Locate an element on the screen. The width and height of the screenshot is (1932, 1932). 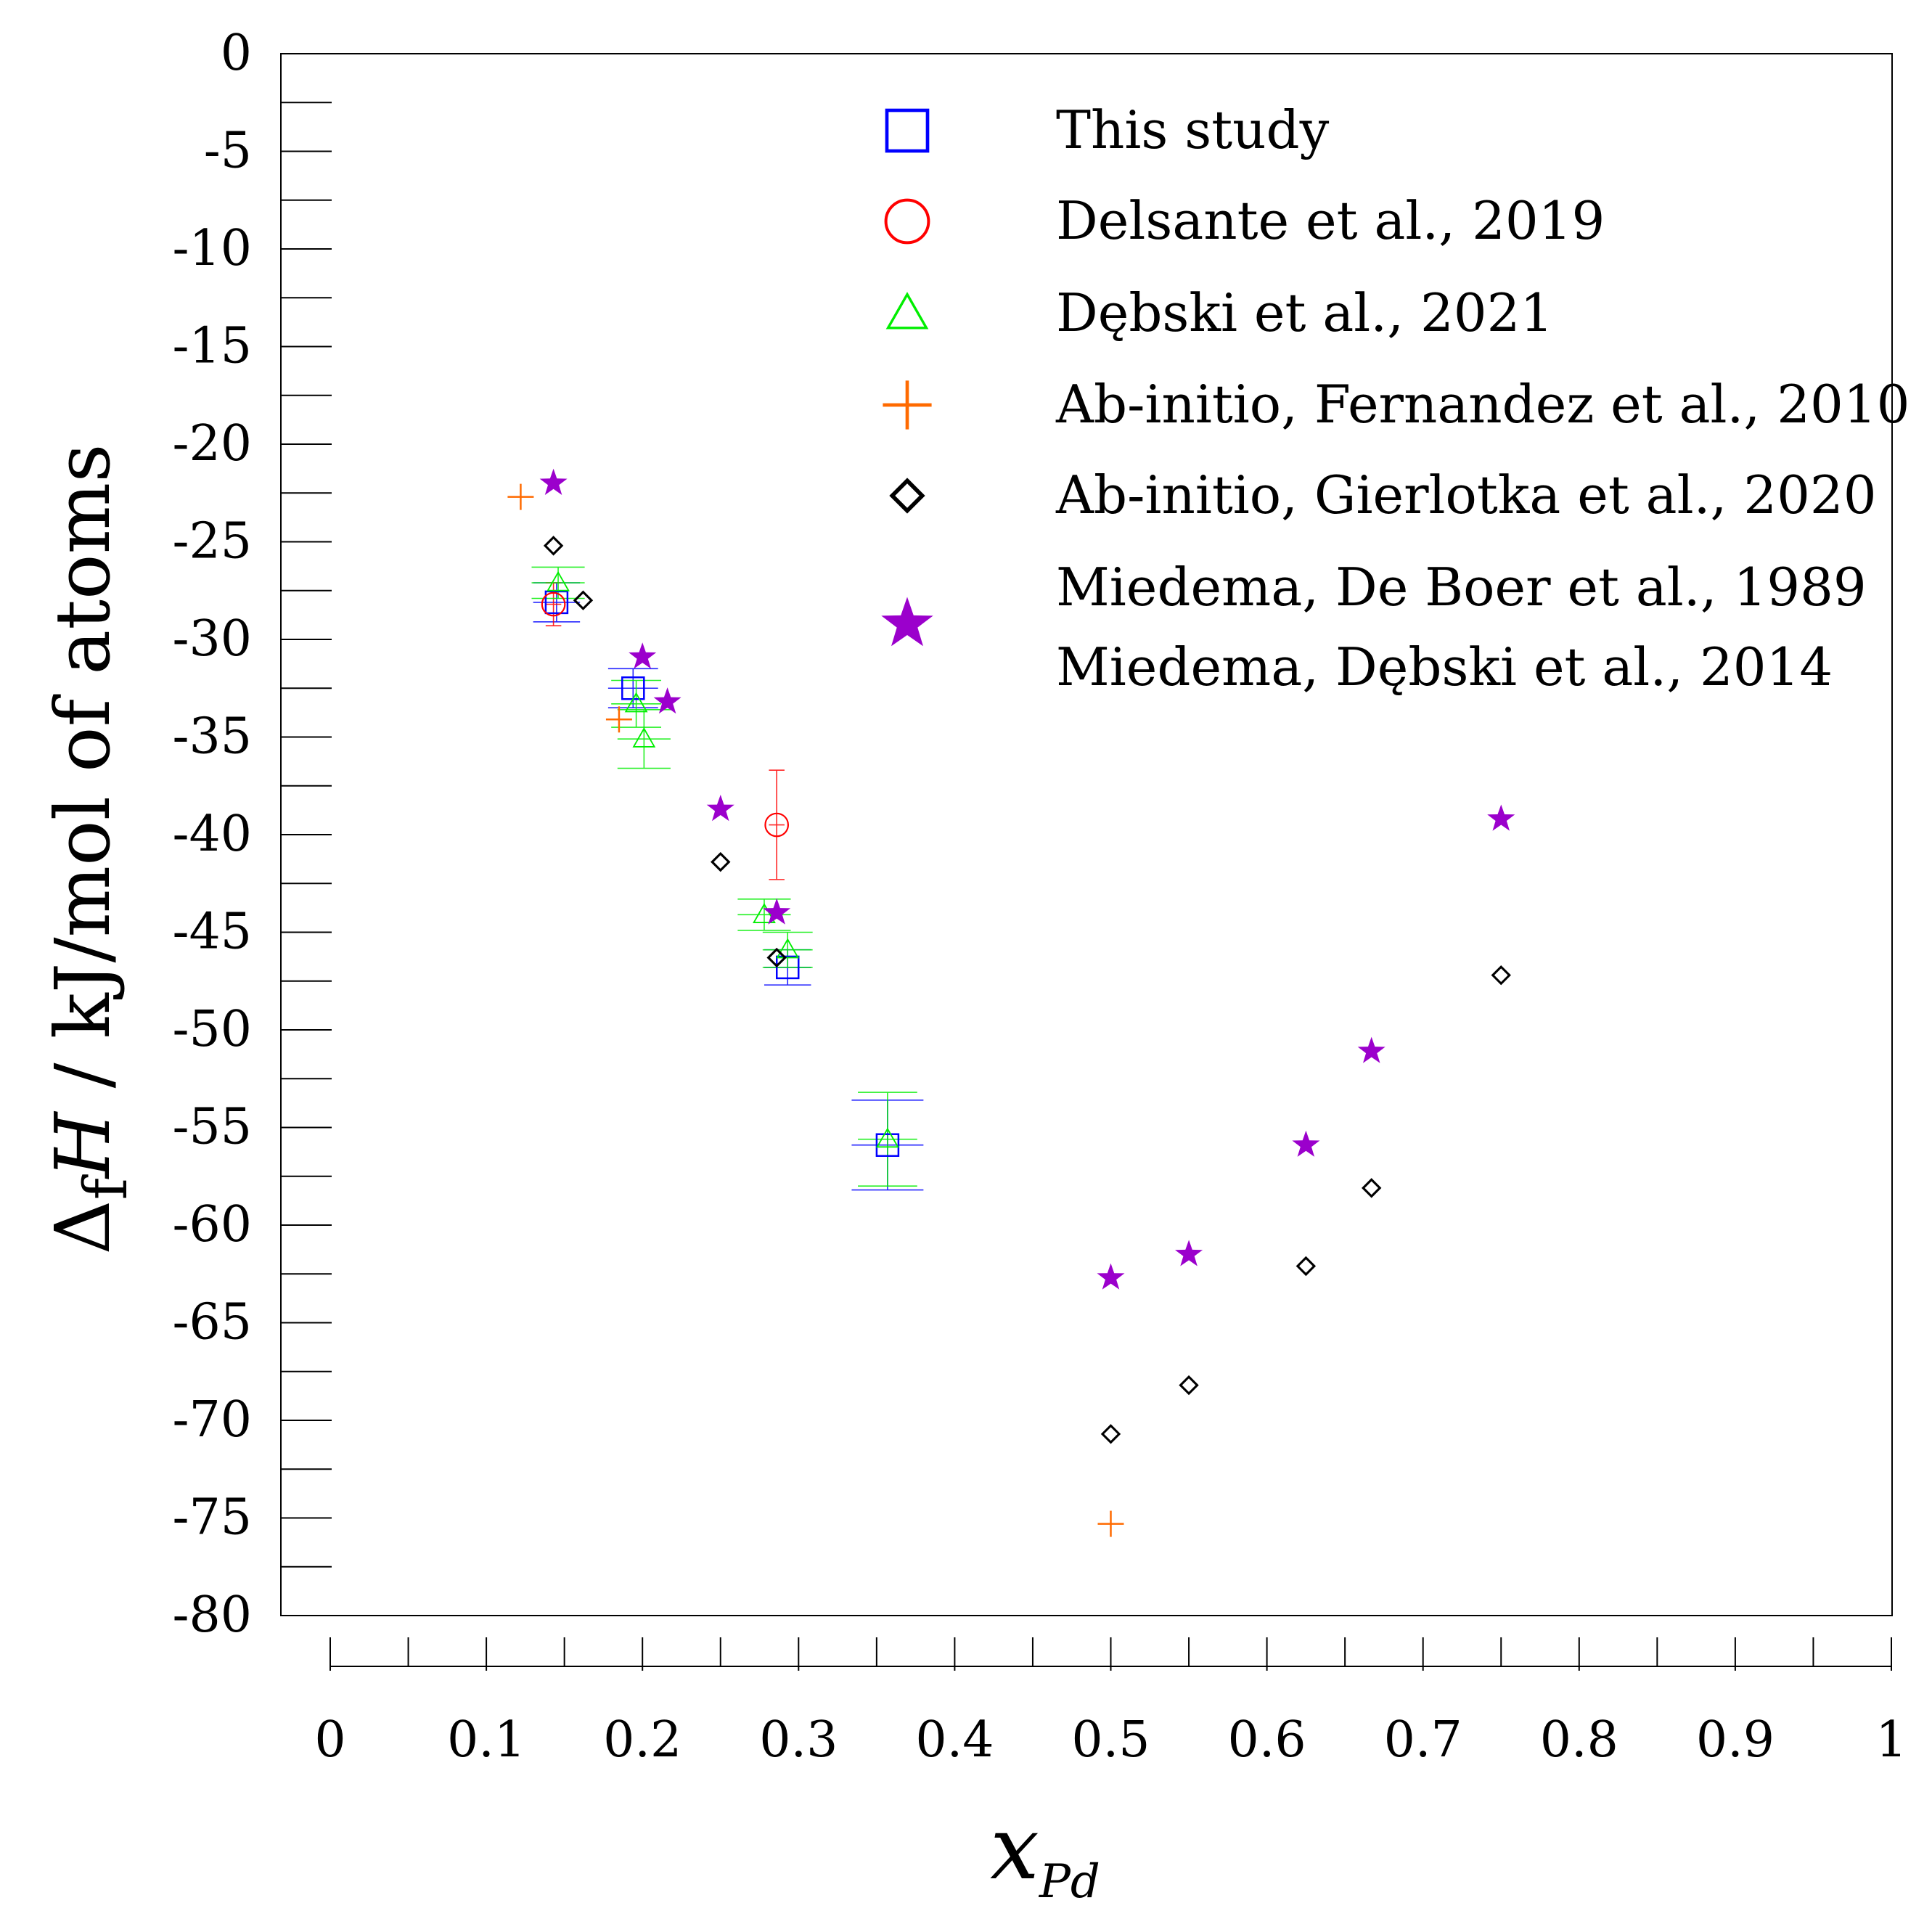
legend-item: Delsante et al., 2019 is located at coordinates (1244, 221).